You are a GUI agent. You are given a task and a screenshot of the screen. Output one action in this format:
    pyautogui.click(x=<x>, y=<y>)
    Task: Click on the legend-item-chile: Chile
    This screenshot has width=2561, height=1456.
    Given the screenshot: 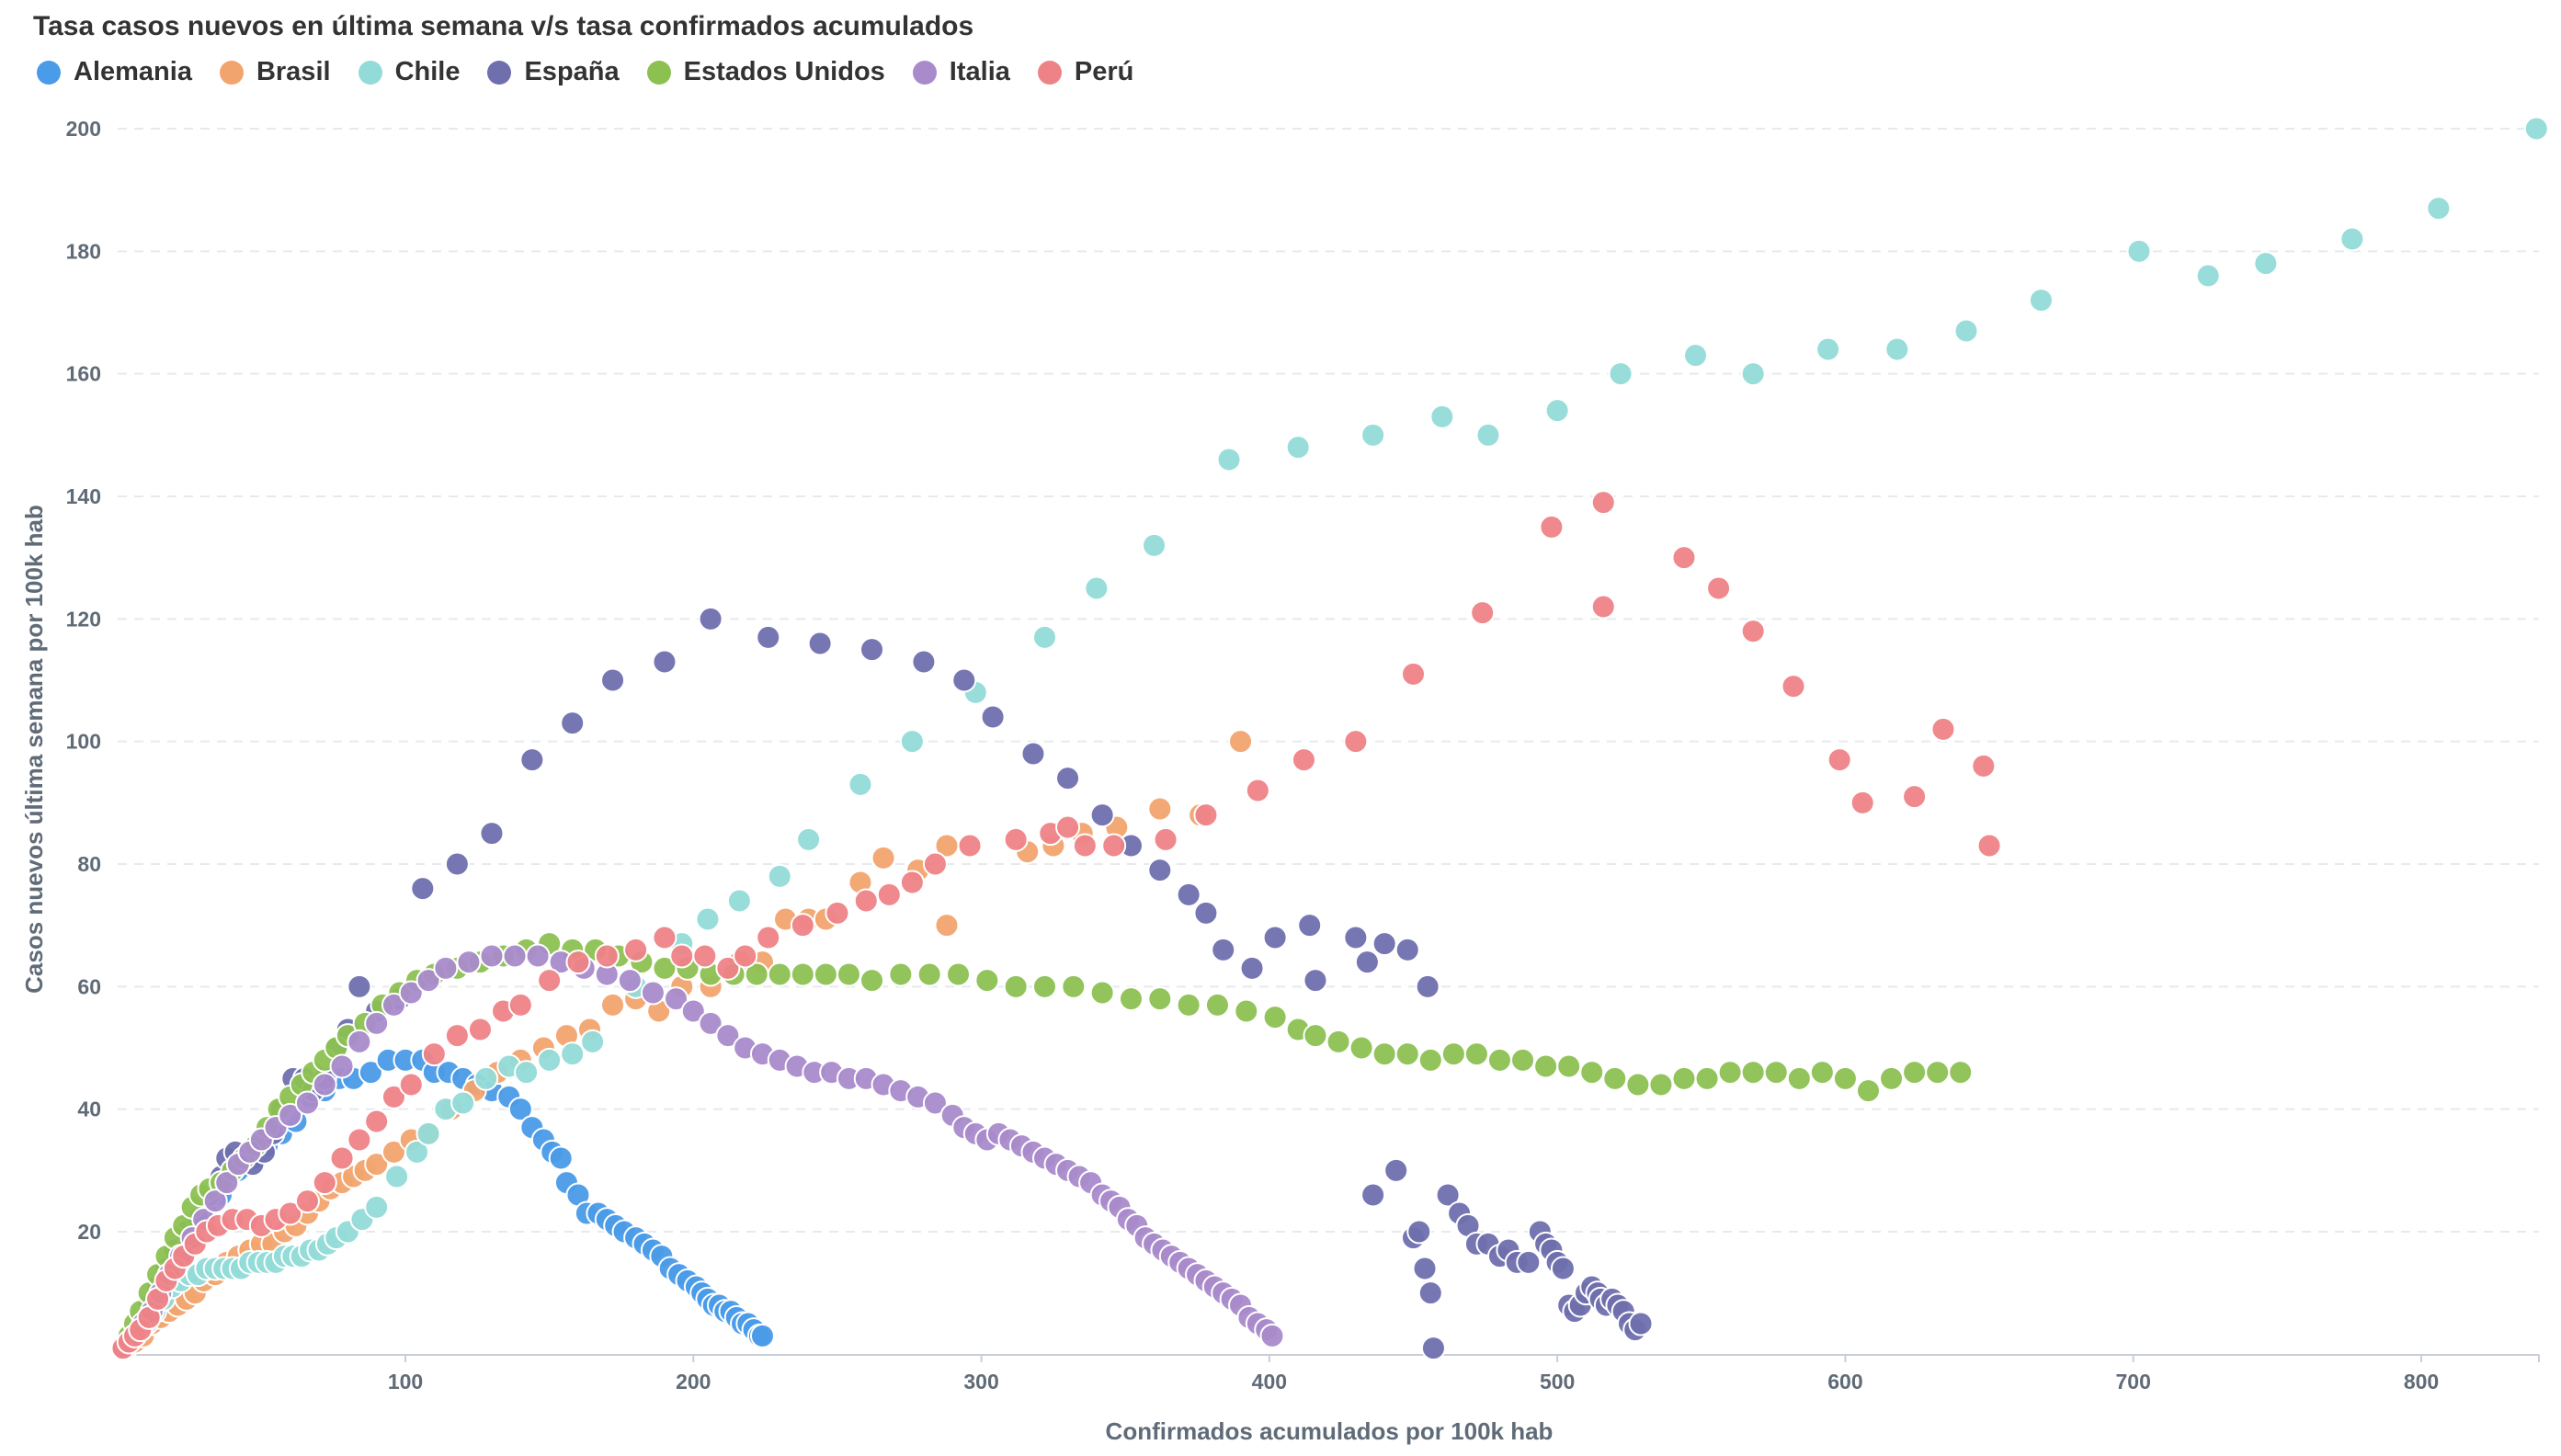 What is the action you would take?
    pyautogui.click(x=409, y=72)
    